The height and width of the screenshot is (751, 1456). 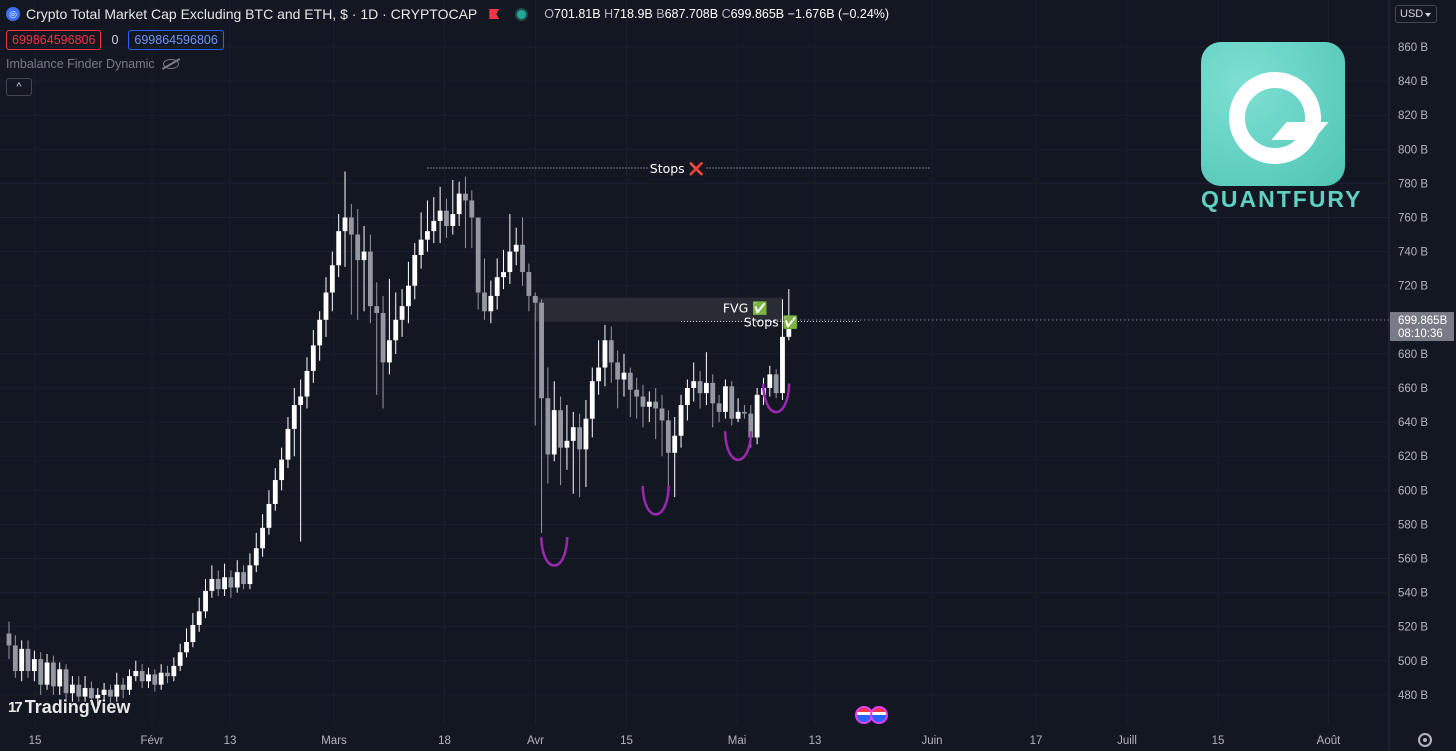 I want to click on x-tick-label: Mars, so click(x=334, y=741).